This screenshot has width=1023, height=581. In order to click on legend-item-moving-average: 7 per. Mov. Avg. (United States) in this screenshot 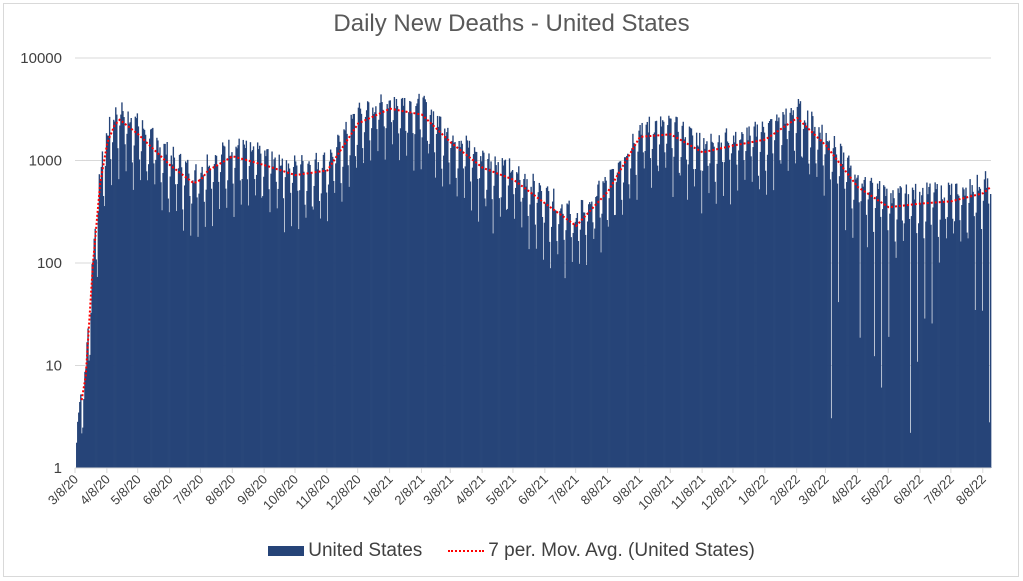, I will do `click(601, 551)`.